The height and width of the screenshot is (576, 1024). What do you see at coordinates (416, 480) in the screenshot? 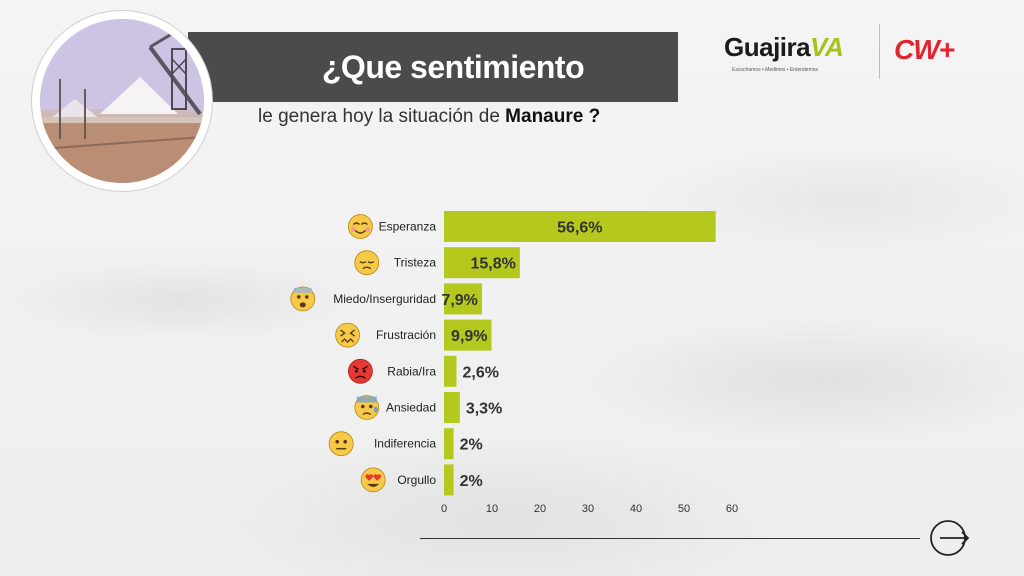
I see `category-label-7: Orgullo` at bounding box center [416, 480].